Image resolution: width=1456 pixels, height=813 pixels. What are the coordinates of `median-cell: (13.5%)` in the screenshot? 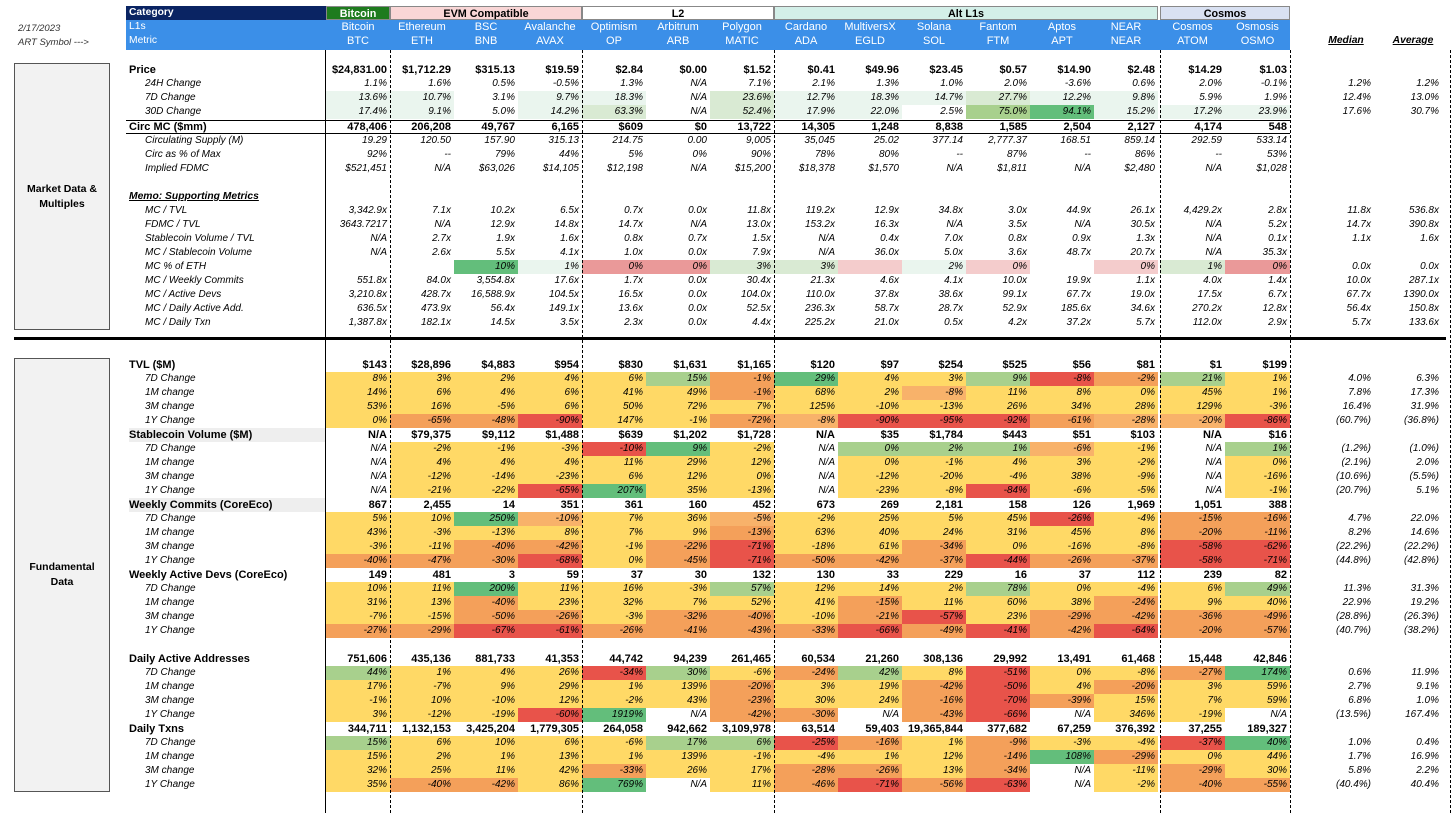 It's located at (1353, 714).